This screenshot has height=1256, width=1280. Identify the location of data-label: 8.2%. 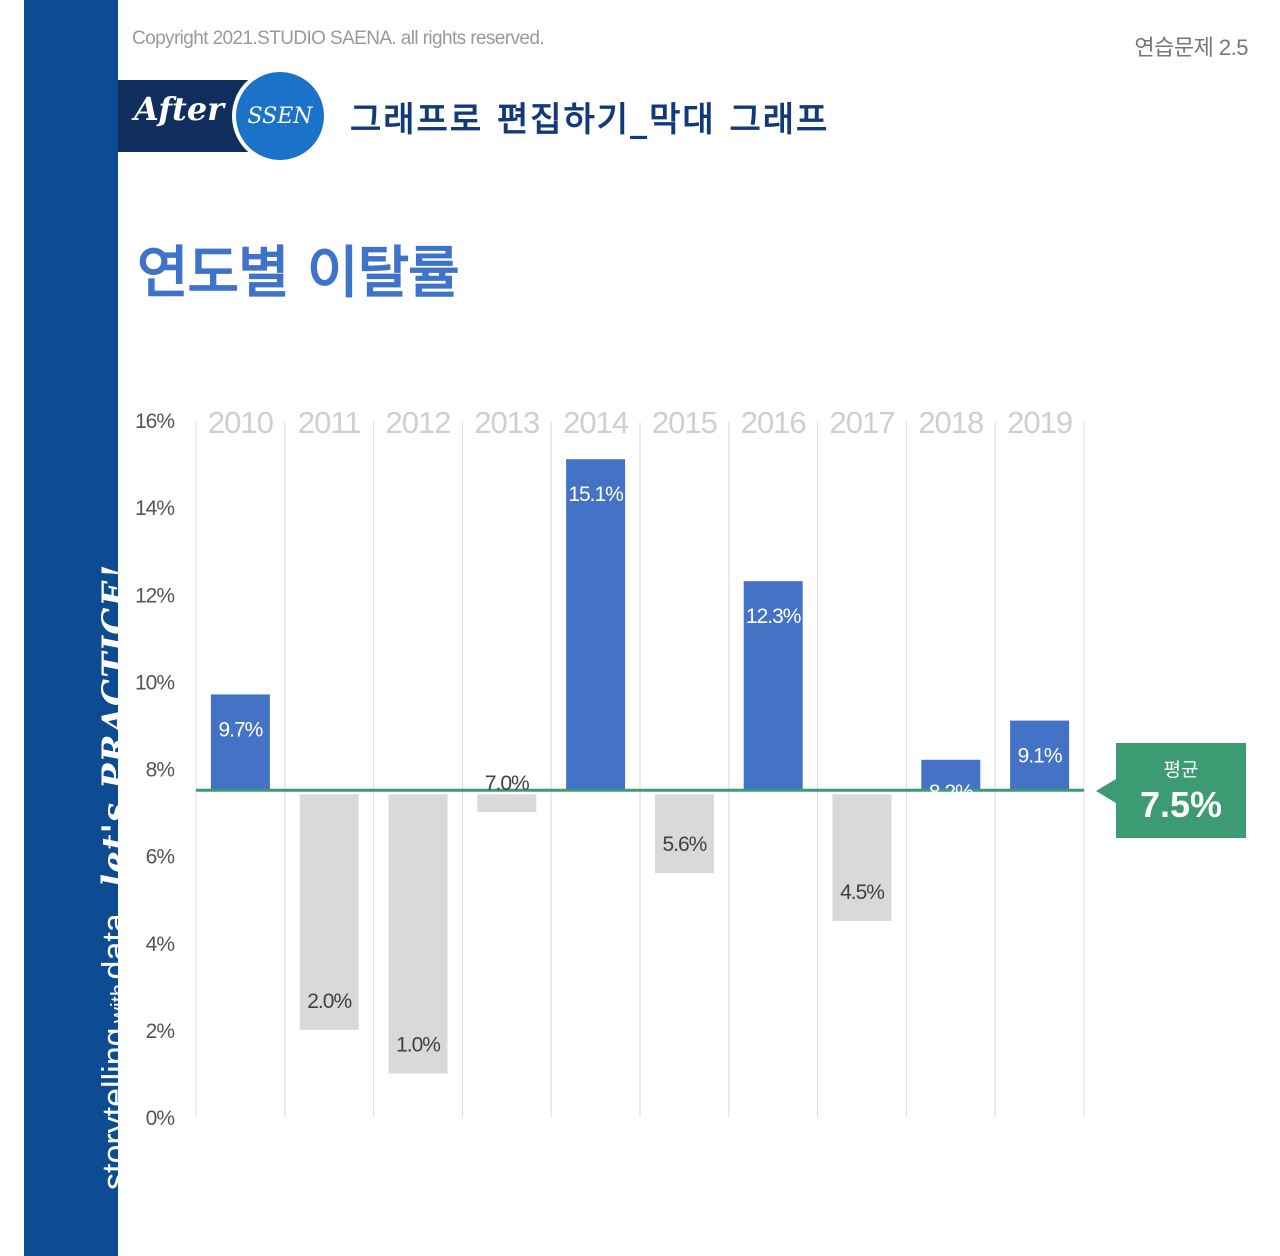
(951, 792).